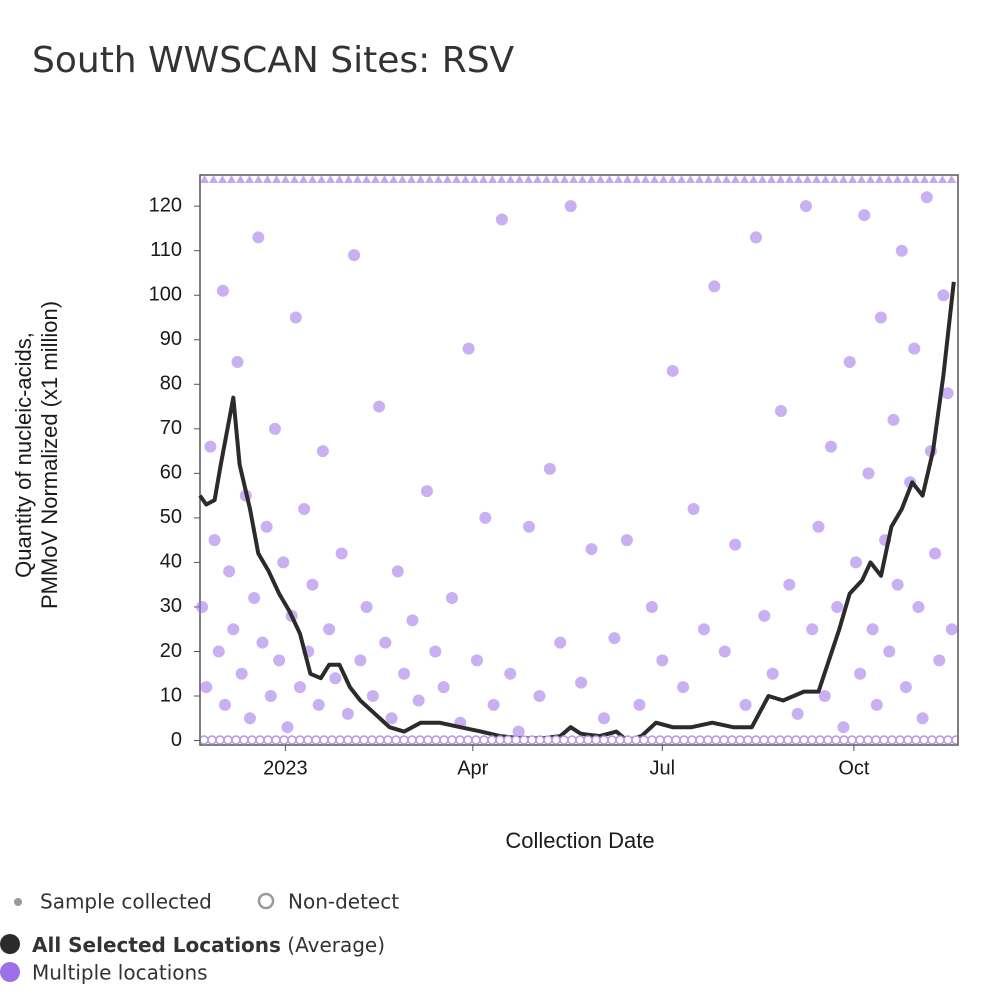 The width and height of the screenshot is (1000, 1006). What do you see at coordinates (49, 455) in the screenshot?
I see `y-axis-title-line: PMMoV Normalized (x1 million)` at bounding box center [49, 455].